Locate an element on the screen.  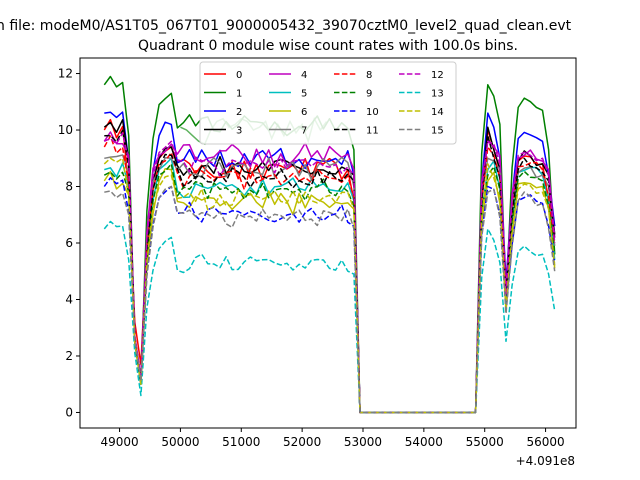
x-tick-label: 49000 is located at coordinates (119, 442).